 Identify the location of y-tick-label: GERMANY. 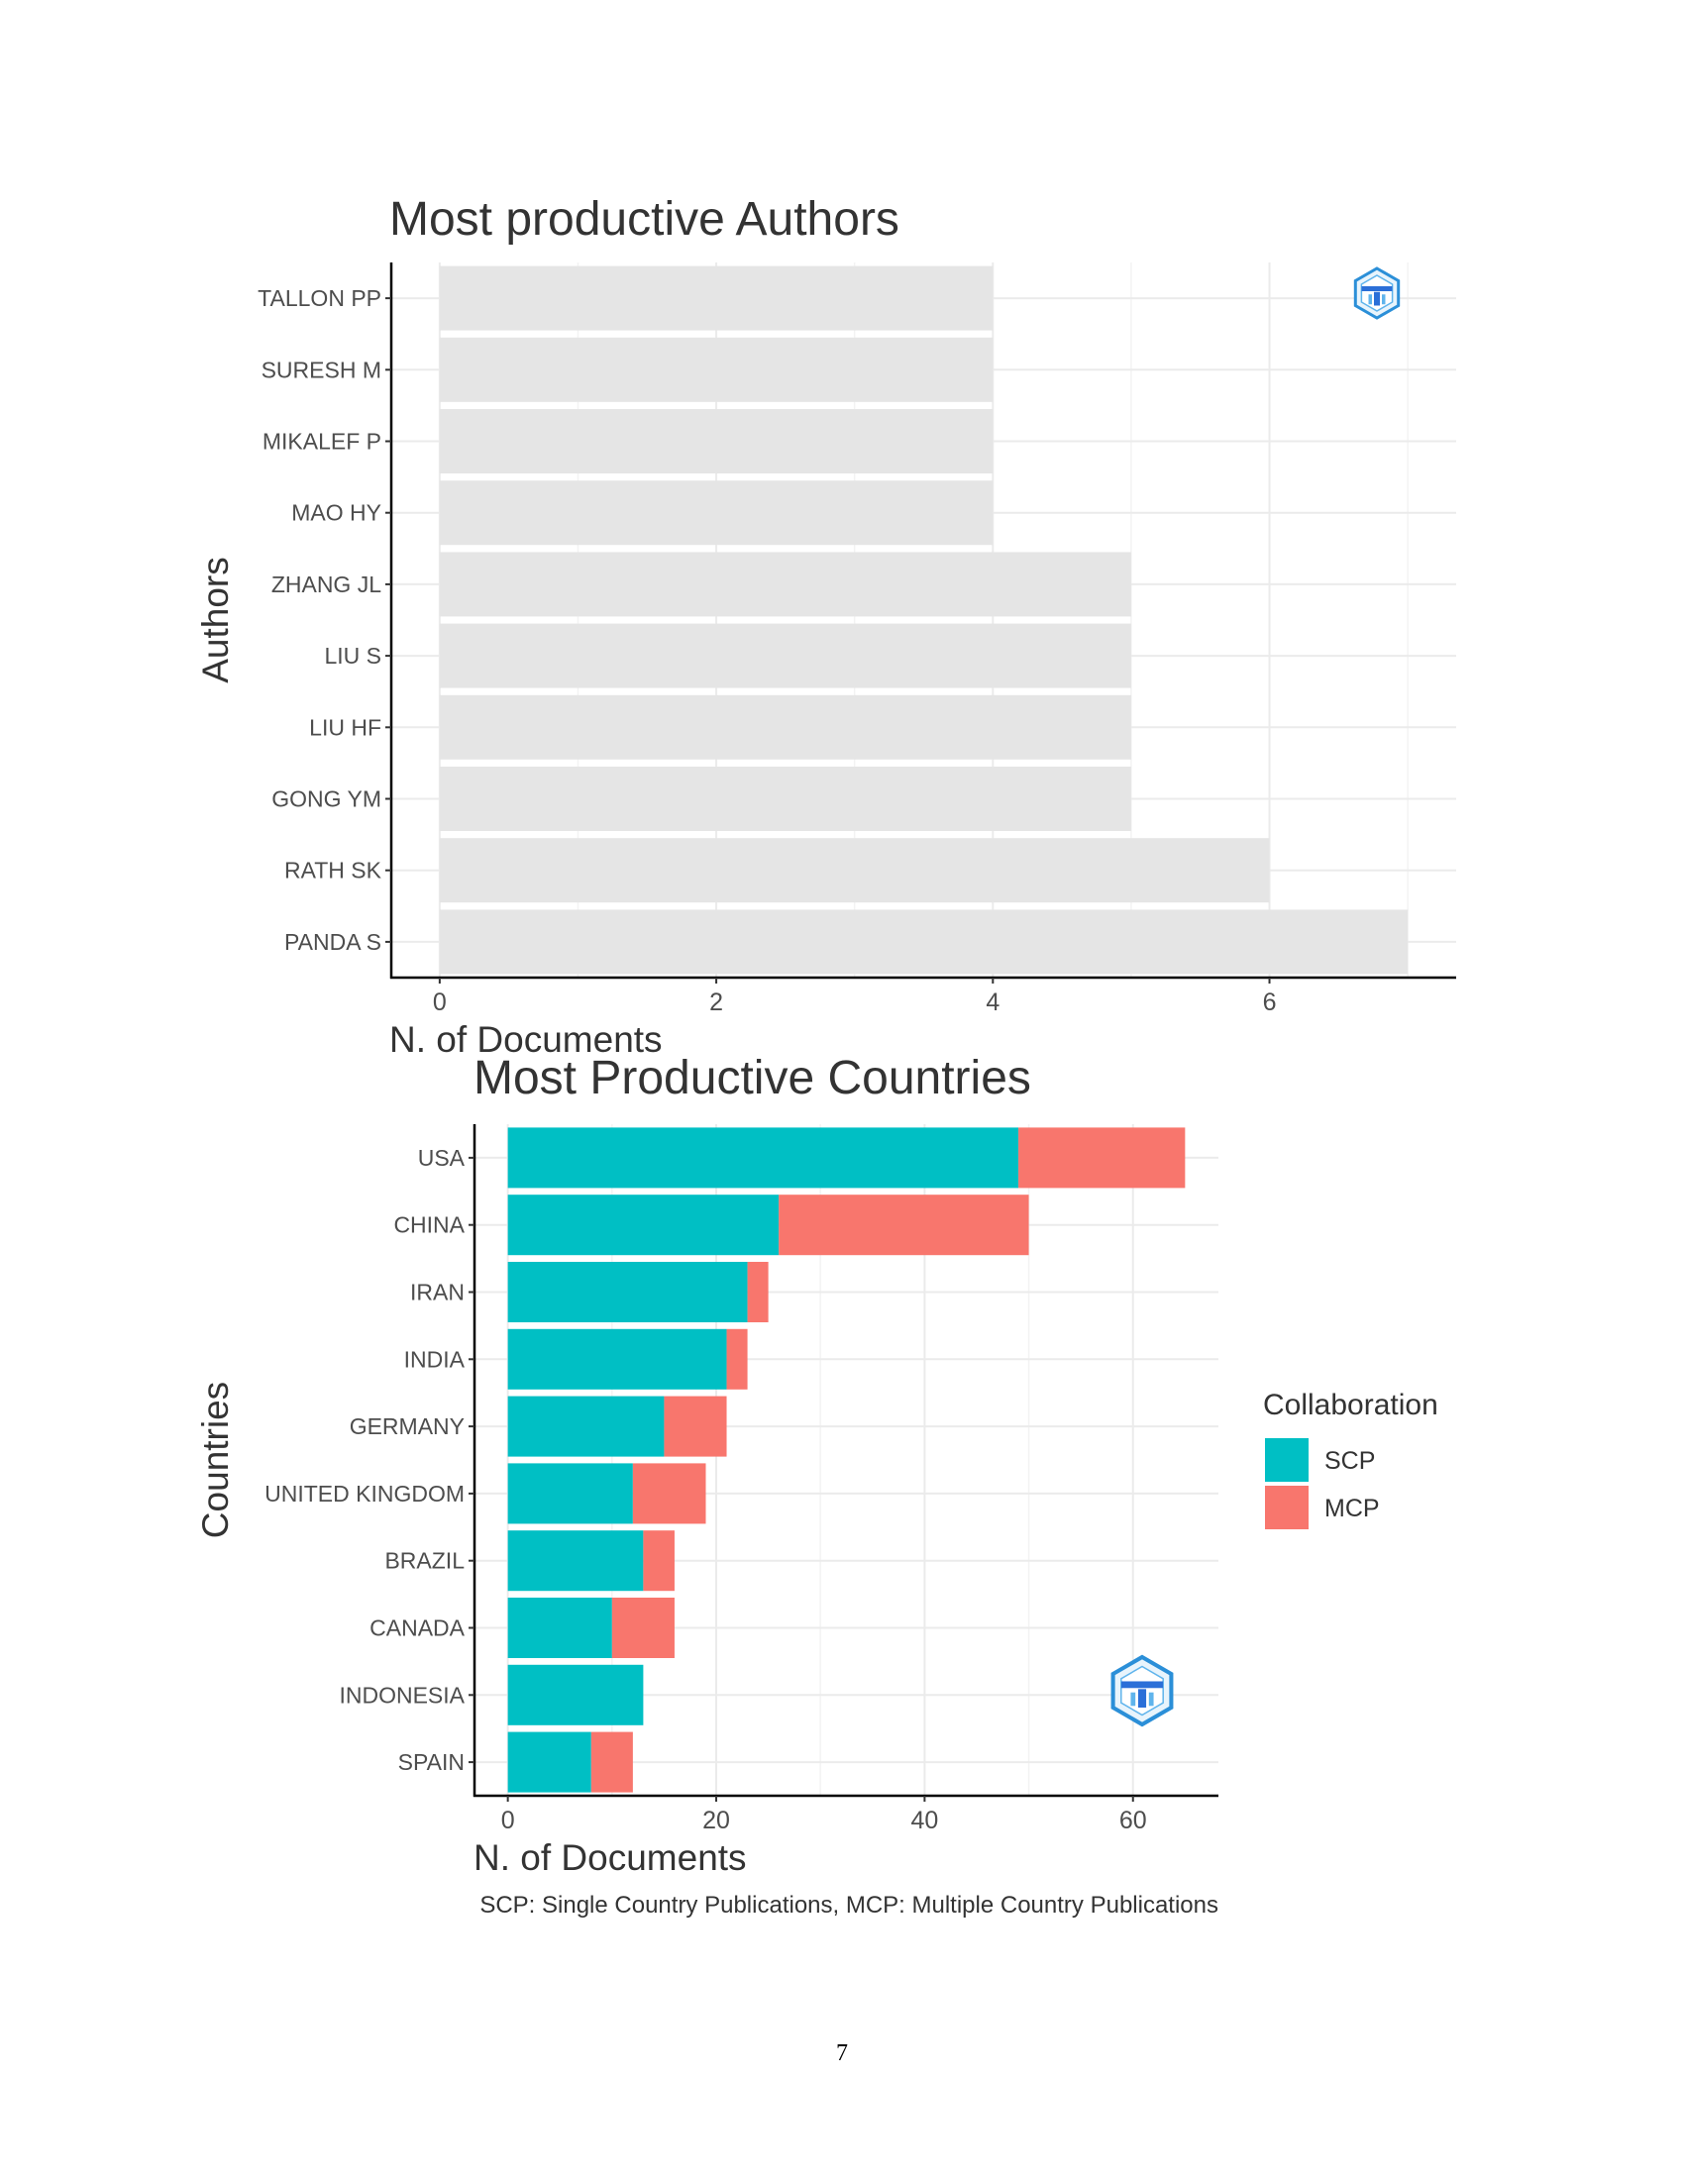
(407, 1426).